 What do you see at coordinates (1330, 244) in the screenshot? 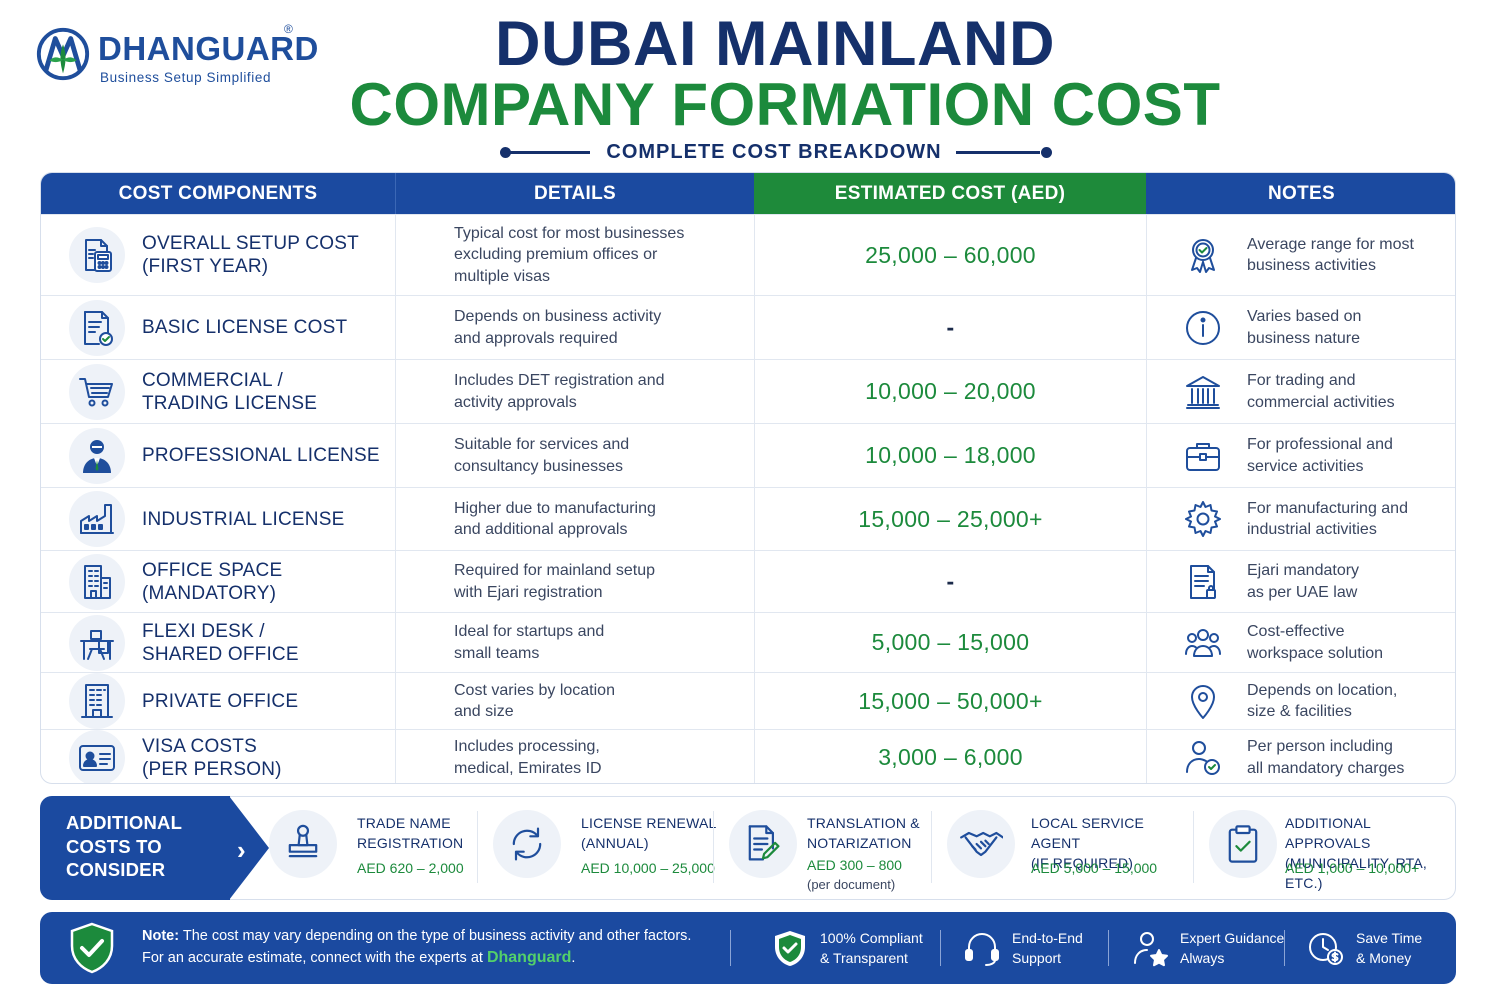
I see `note-line: Average range for most` at bounding box center [1330, 244].